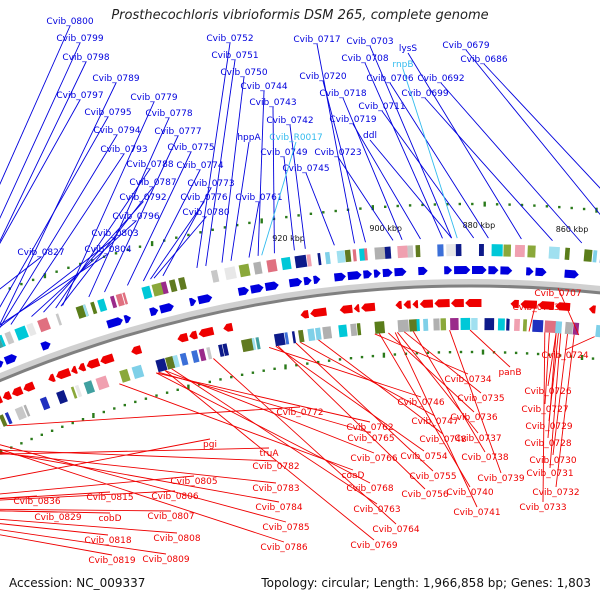 The height and width of the screenshot is (600, 600). I want to click on reverse-gene-label: Cvib_0786, so click(284, 548).